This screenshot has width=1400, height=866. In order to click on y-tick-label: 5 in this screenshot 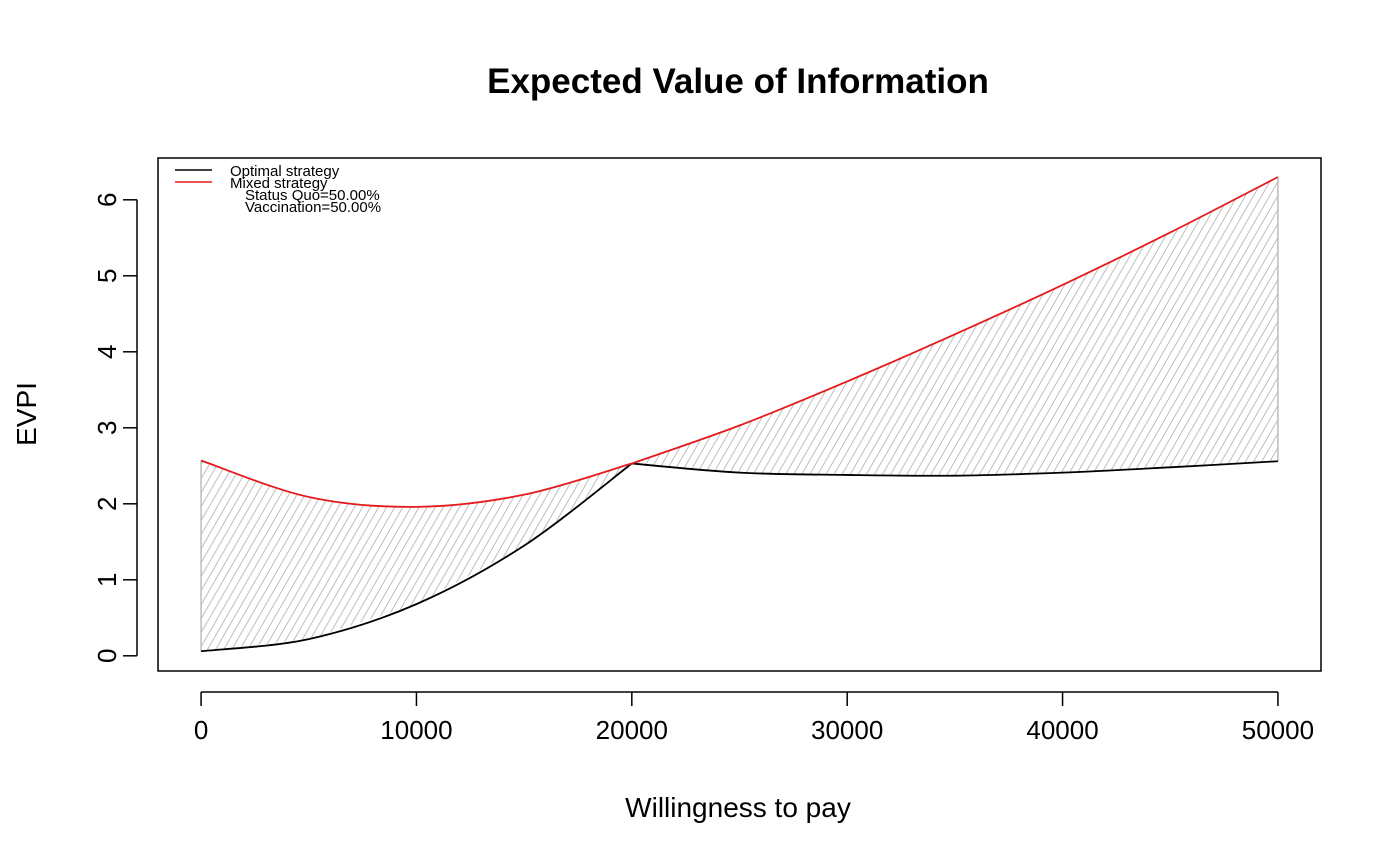, I will do `click(107, 276)`.